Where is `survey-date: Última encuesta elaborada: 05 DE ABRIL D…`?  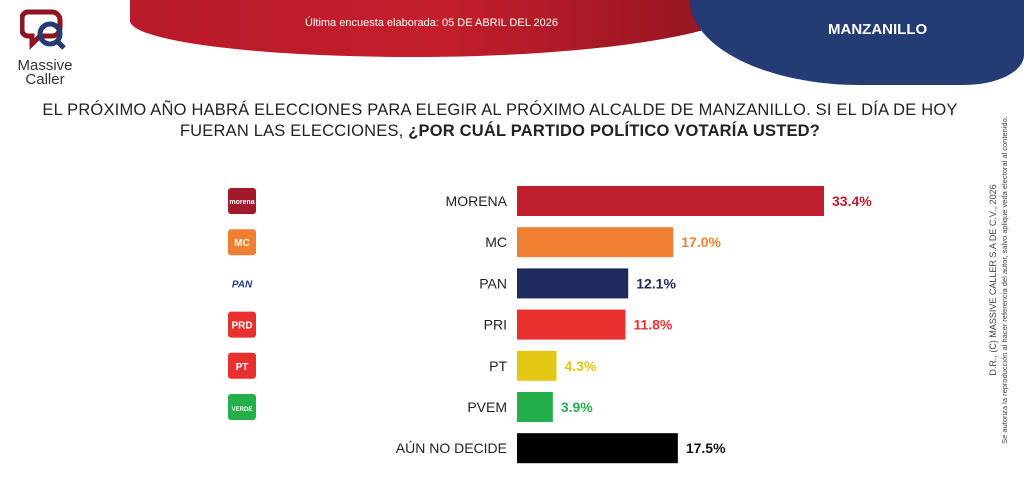 survey-date: Última encuesta elaborada: 05 DE ABRIL D… is located at coordinates (431, 23).